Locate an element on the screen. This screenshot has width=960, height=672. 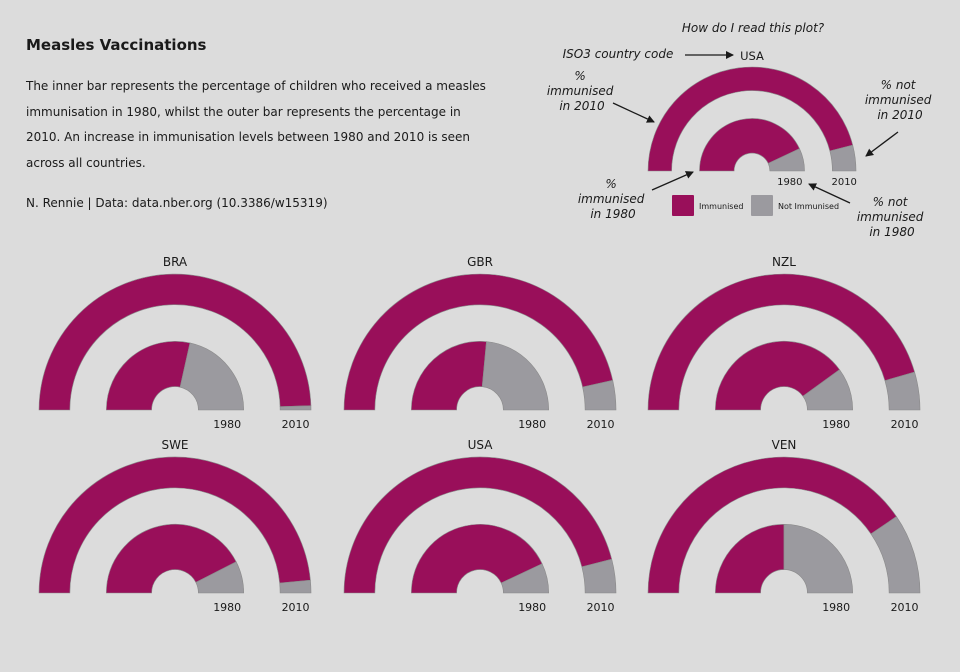
ven-bar-2010-not-immunised is located at coordinates (895, 555).